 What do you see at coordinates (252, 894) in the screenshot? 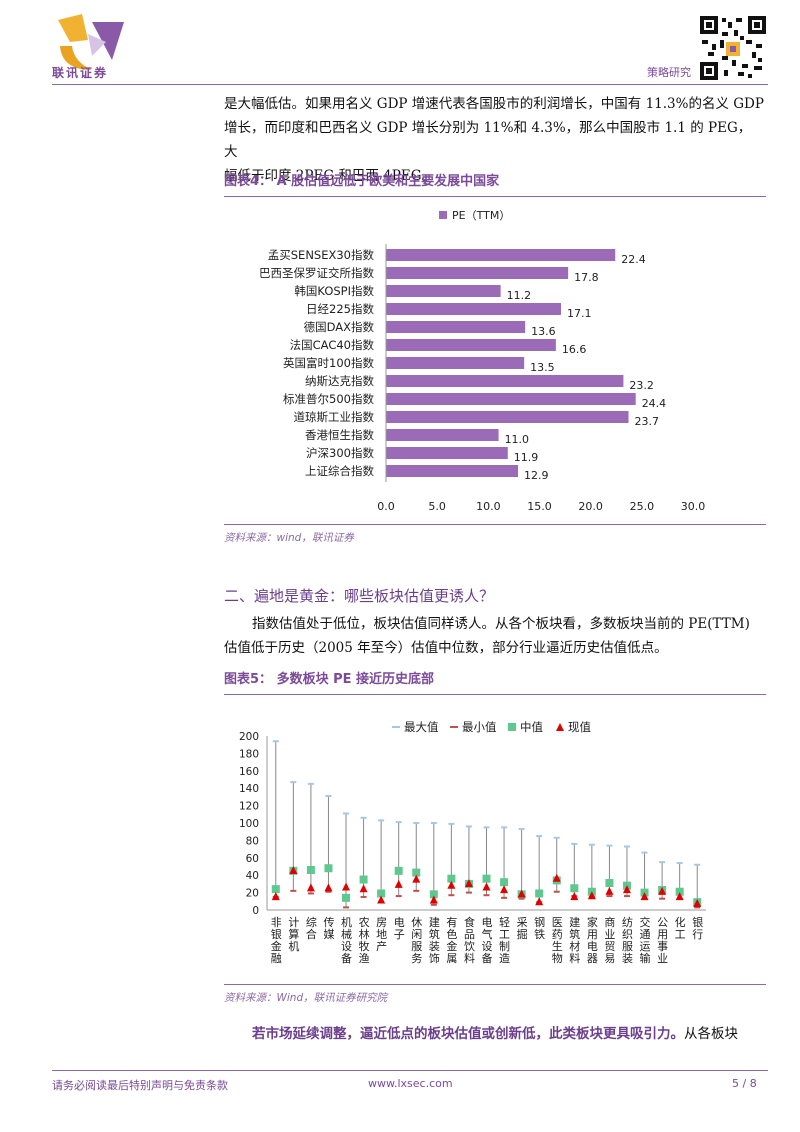
I see `y-tick-label: 20` at bounding box center [252, 894].